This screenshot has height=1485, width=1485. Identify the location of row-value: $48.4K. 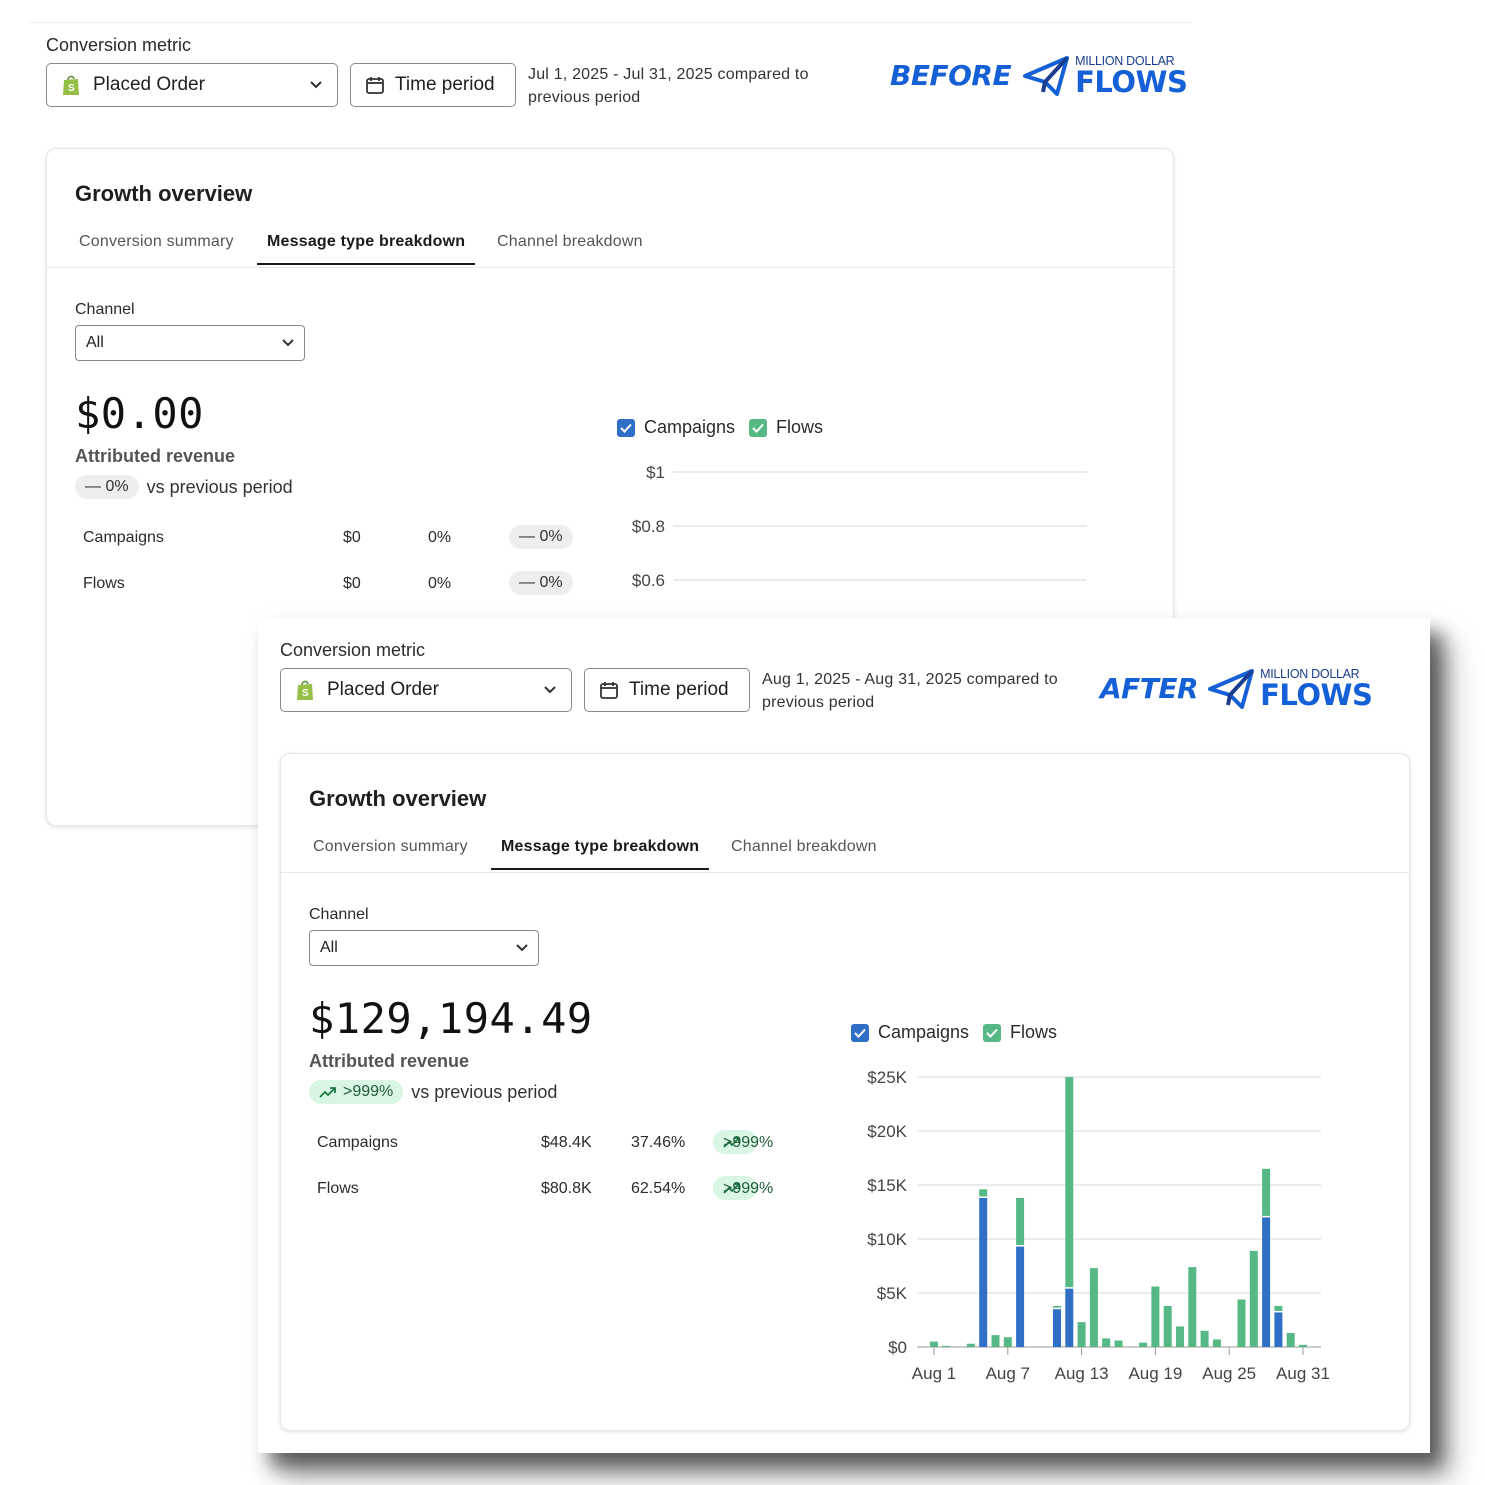
(566, 1142).